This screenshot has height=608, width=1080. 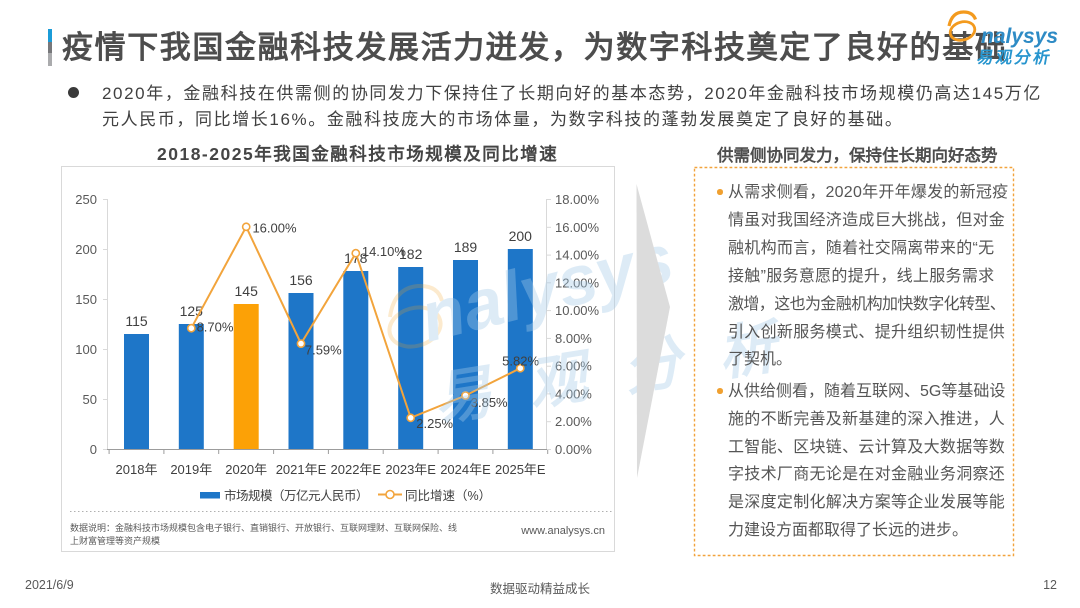 What do you see at coordinates (573, 393) in the screenshot?
I see `svg-text: 4.00%` at bounding box center [573, 393].